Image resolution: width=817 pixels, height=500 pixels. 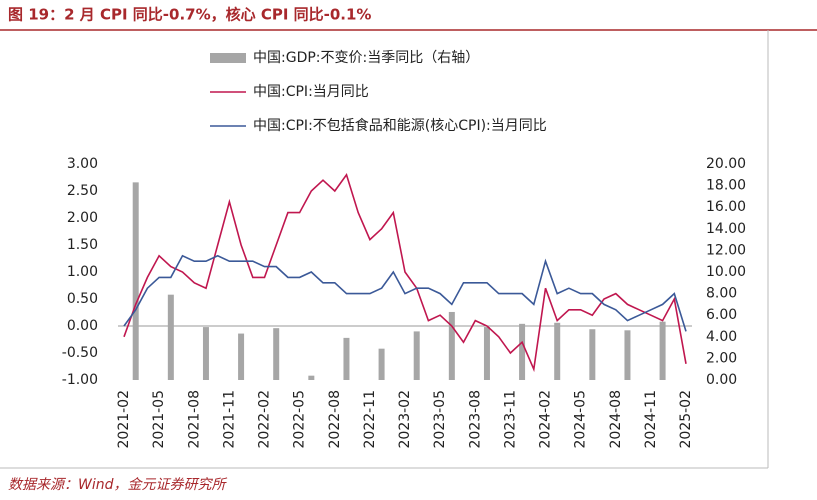 What do you see at coordinates (189, 15) in the screenshot?
I see `chart-title: 图 19：2 月 CPI 同比-0.7%，核心 CPI 同比-0.1%` at bounding box center [189, 15].